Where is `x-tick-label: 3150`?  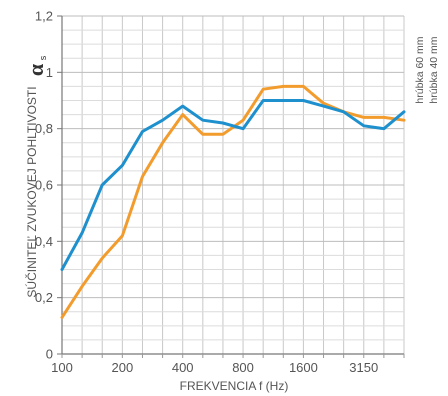 x-tick-label: 3150 is located at coordinates (363, 367).